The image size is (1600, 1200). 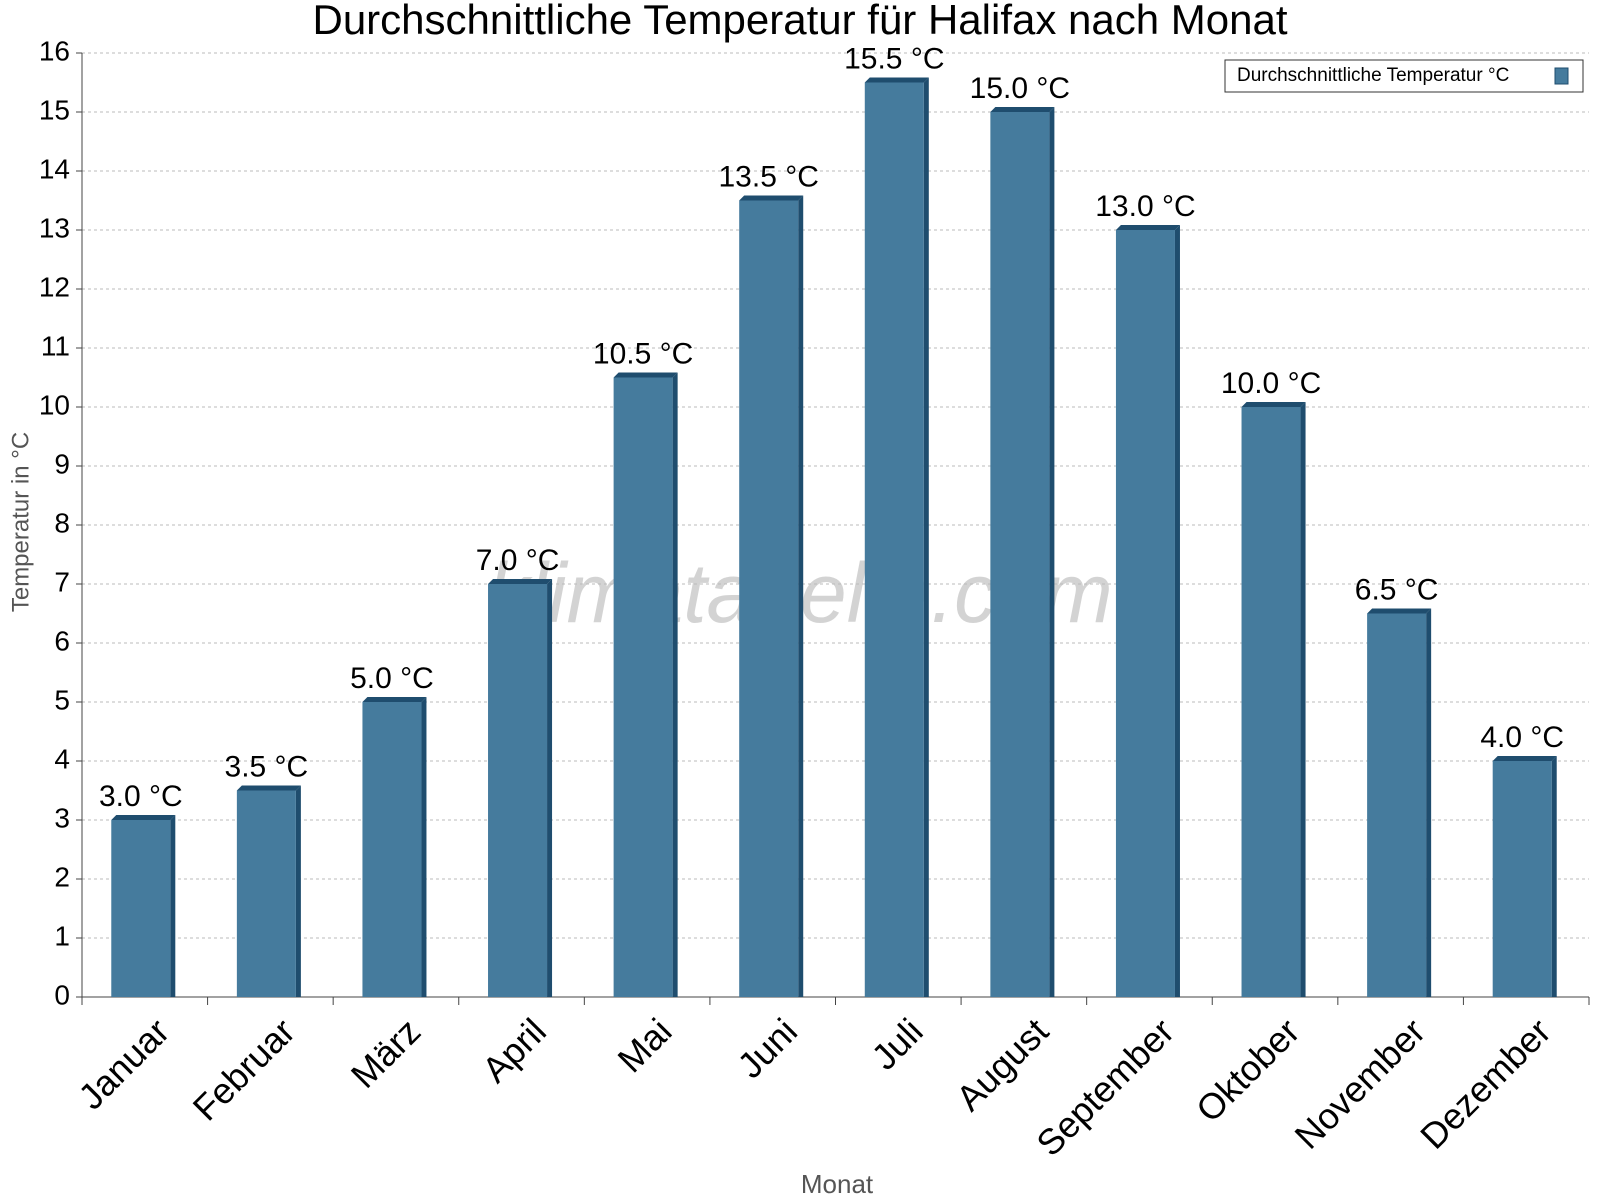 I want to click on y-tick-label: 15, so click(x=54, y=109).